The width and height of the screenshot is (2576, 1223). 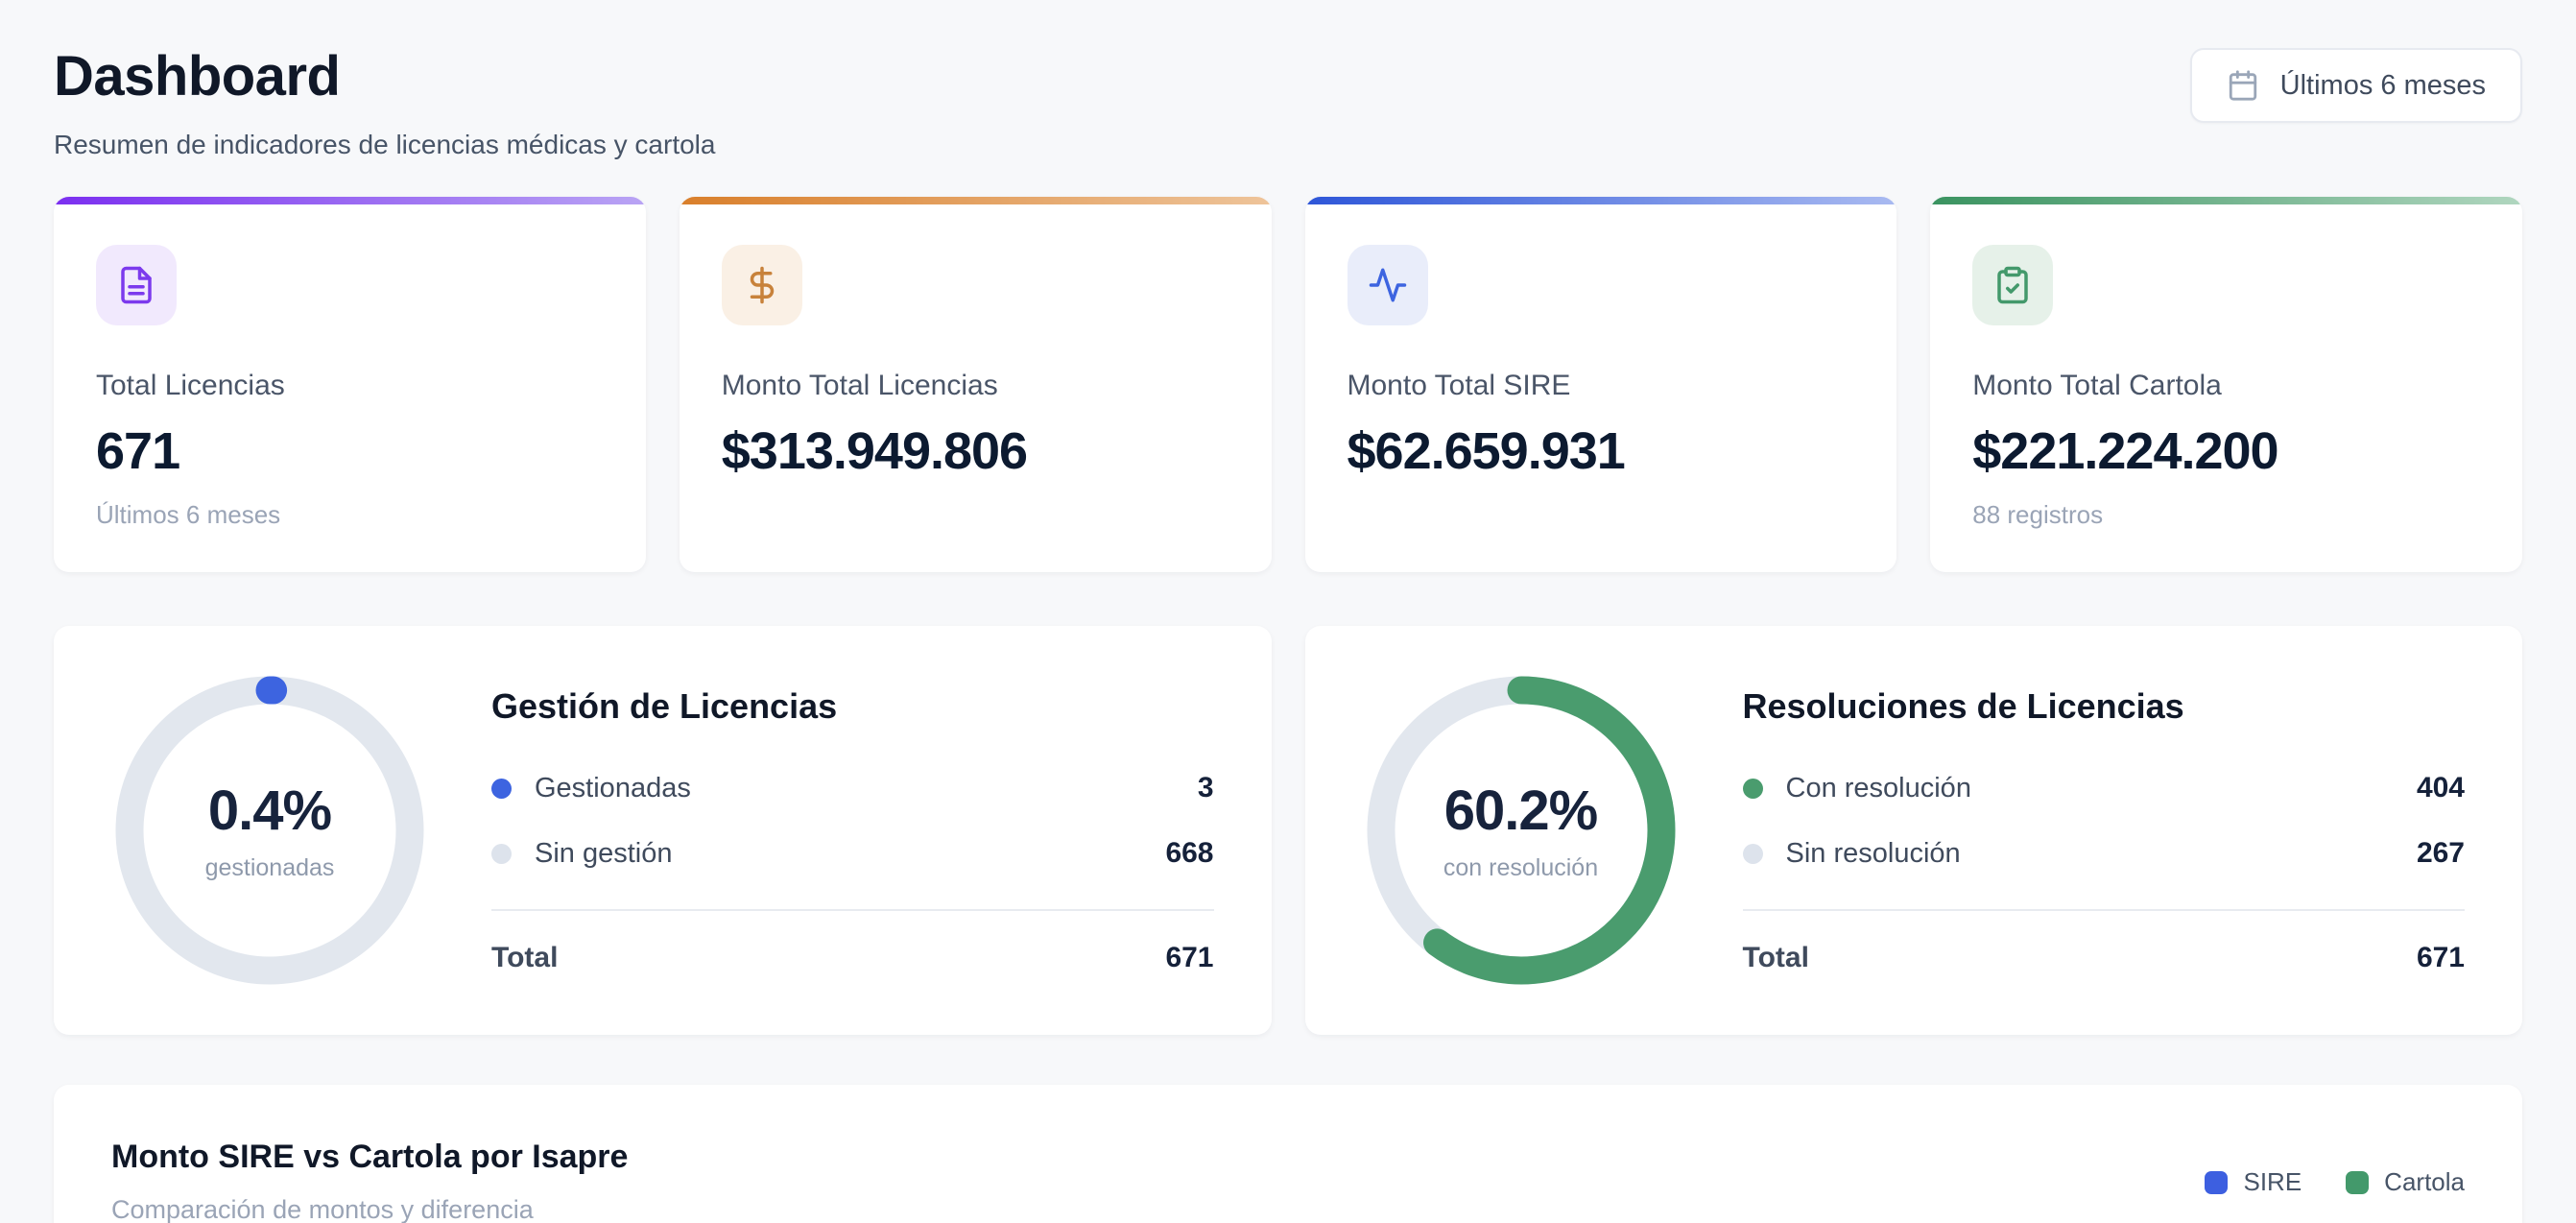 I want to click on file-text-icon, so click(x=136, y=285).